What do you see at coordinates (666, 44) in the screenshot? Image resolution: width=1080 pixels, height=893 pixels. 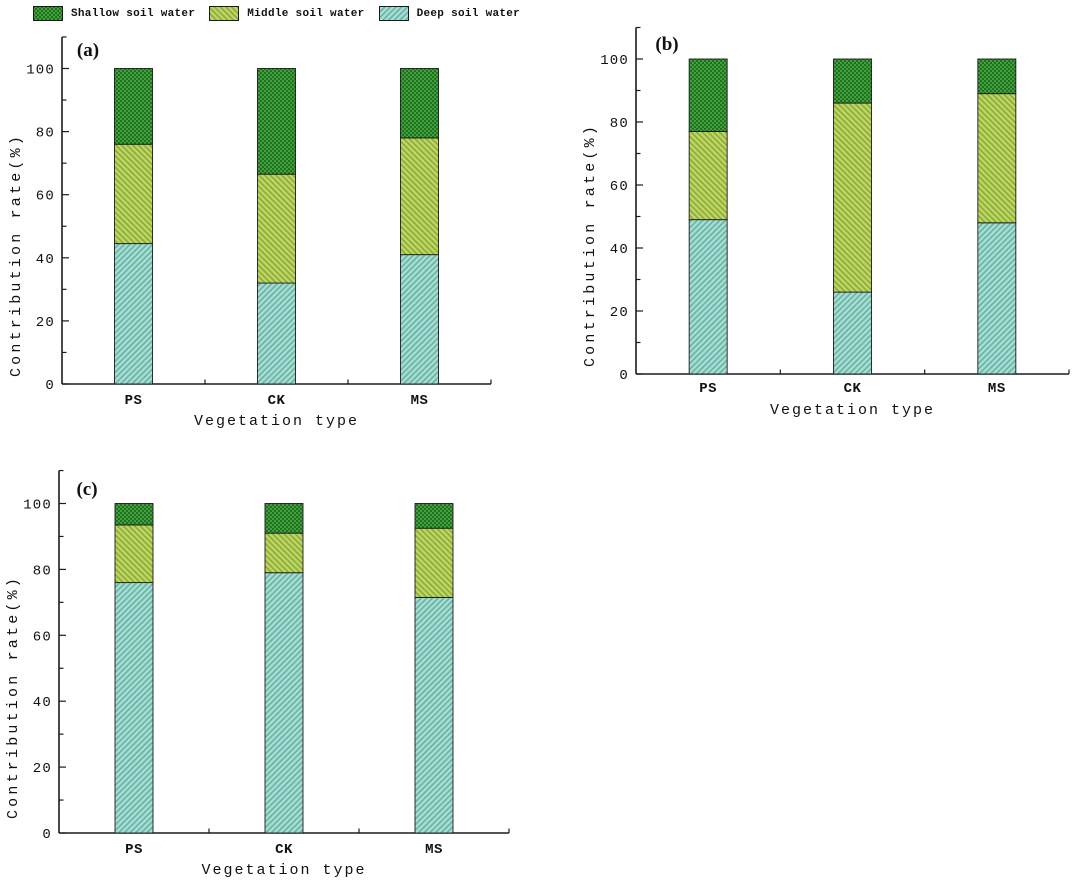 I see `panel-label: (b)` at bounding box center [666, 44].